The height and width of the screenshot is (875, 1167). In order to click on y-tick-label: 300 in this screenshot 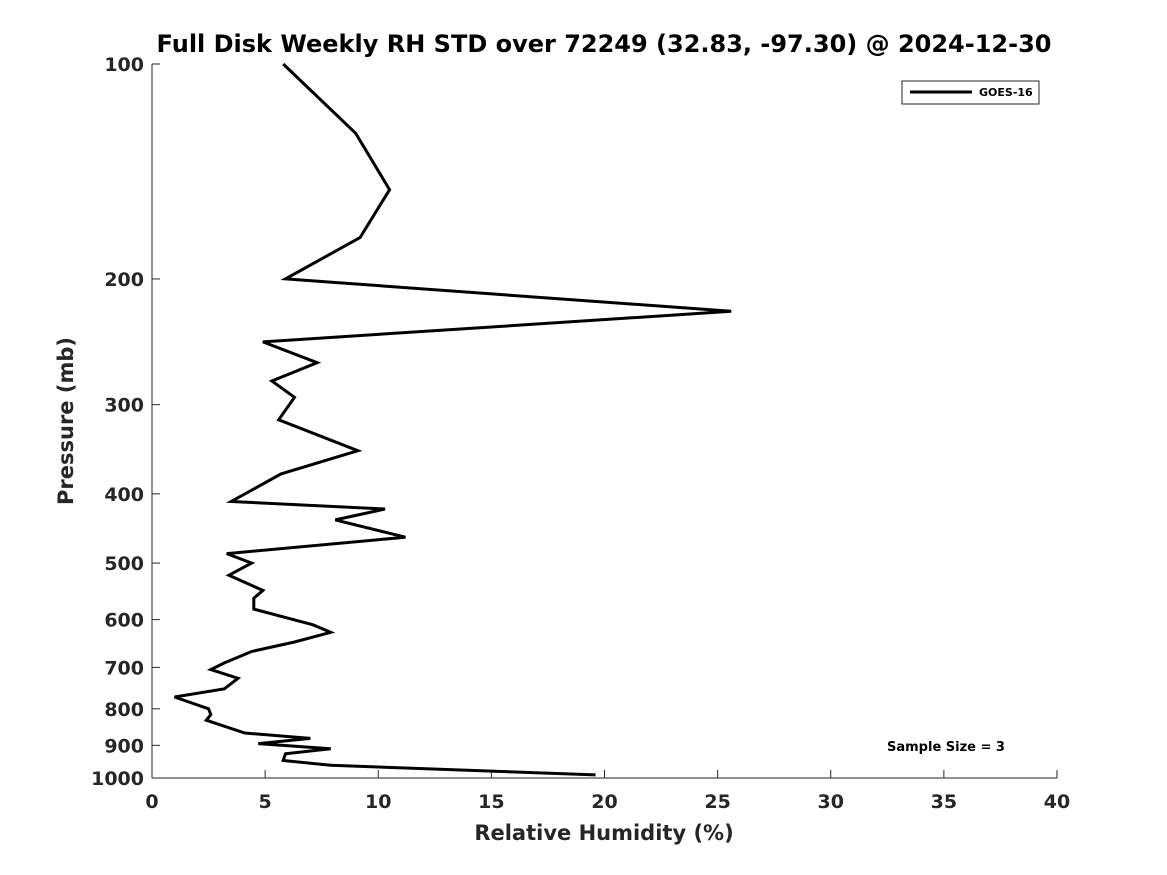, I will do `click(124, 406)`.